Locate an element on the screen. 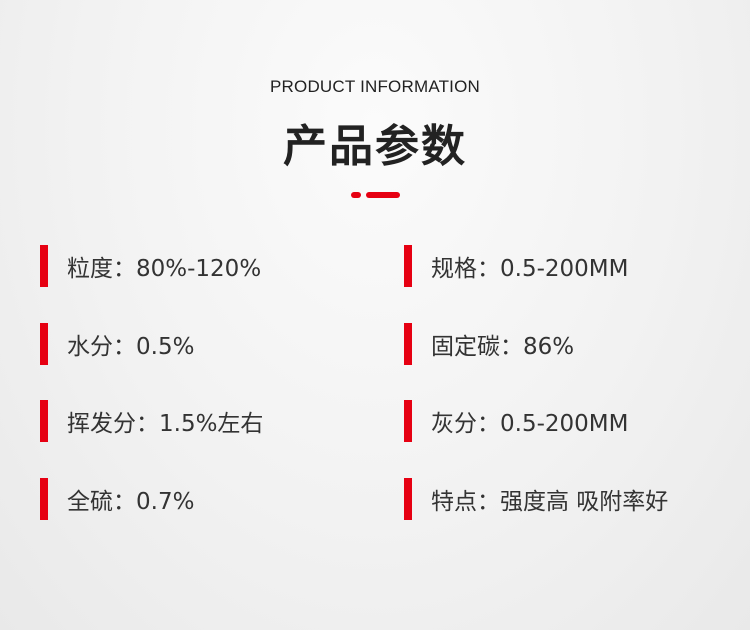 The width and height of the screenshot is (750, 630). param-item: 固定碳：86% is located at coordinates (489, 344).